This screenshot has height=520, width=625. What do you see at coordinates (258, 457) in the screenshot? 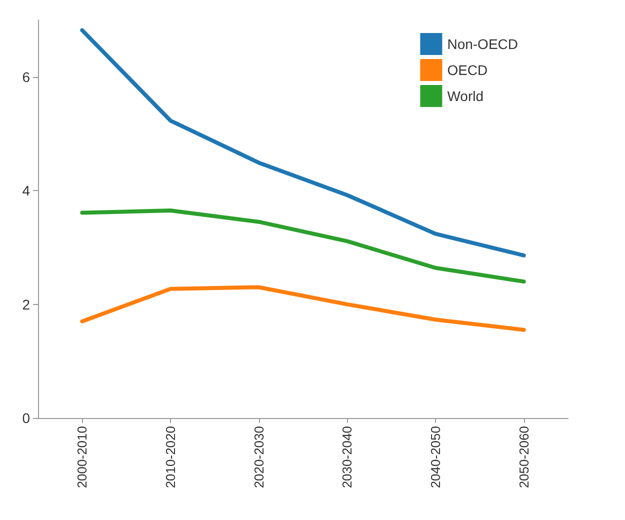
I see `x-tick-label: 2020-2030` at bounding box center [258, 457].